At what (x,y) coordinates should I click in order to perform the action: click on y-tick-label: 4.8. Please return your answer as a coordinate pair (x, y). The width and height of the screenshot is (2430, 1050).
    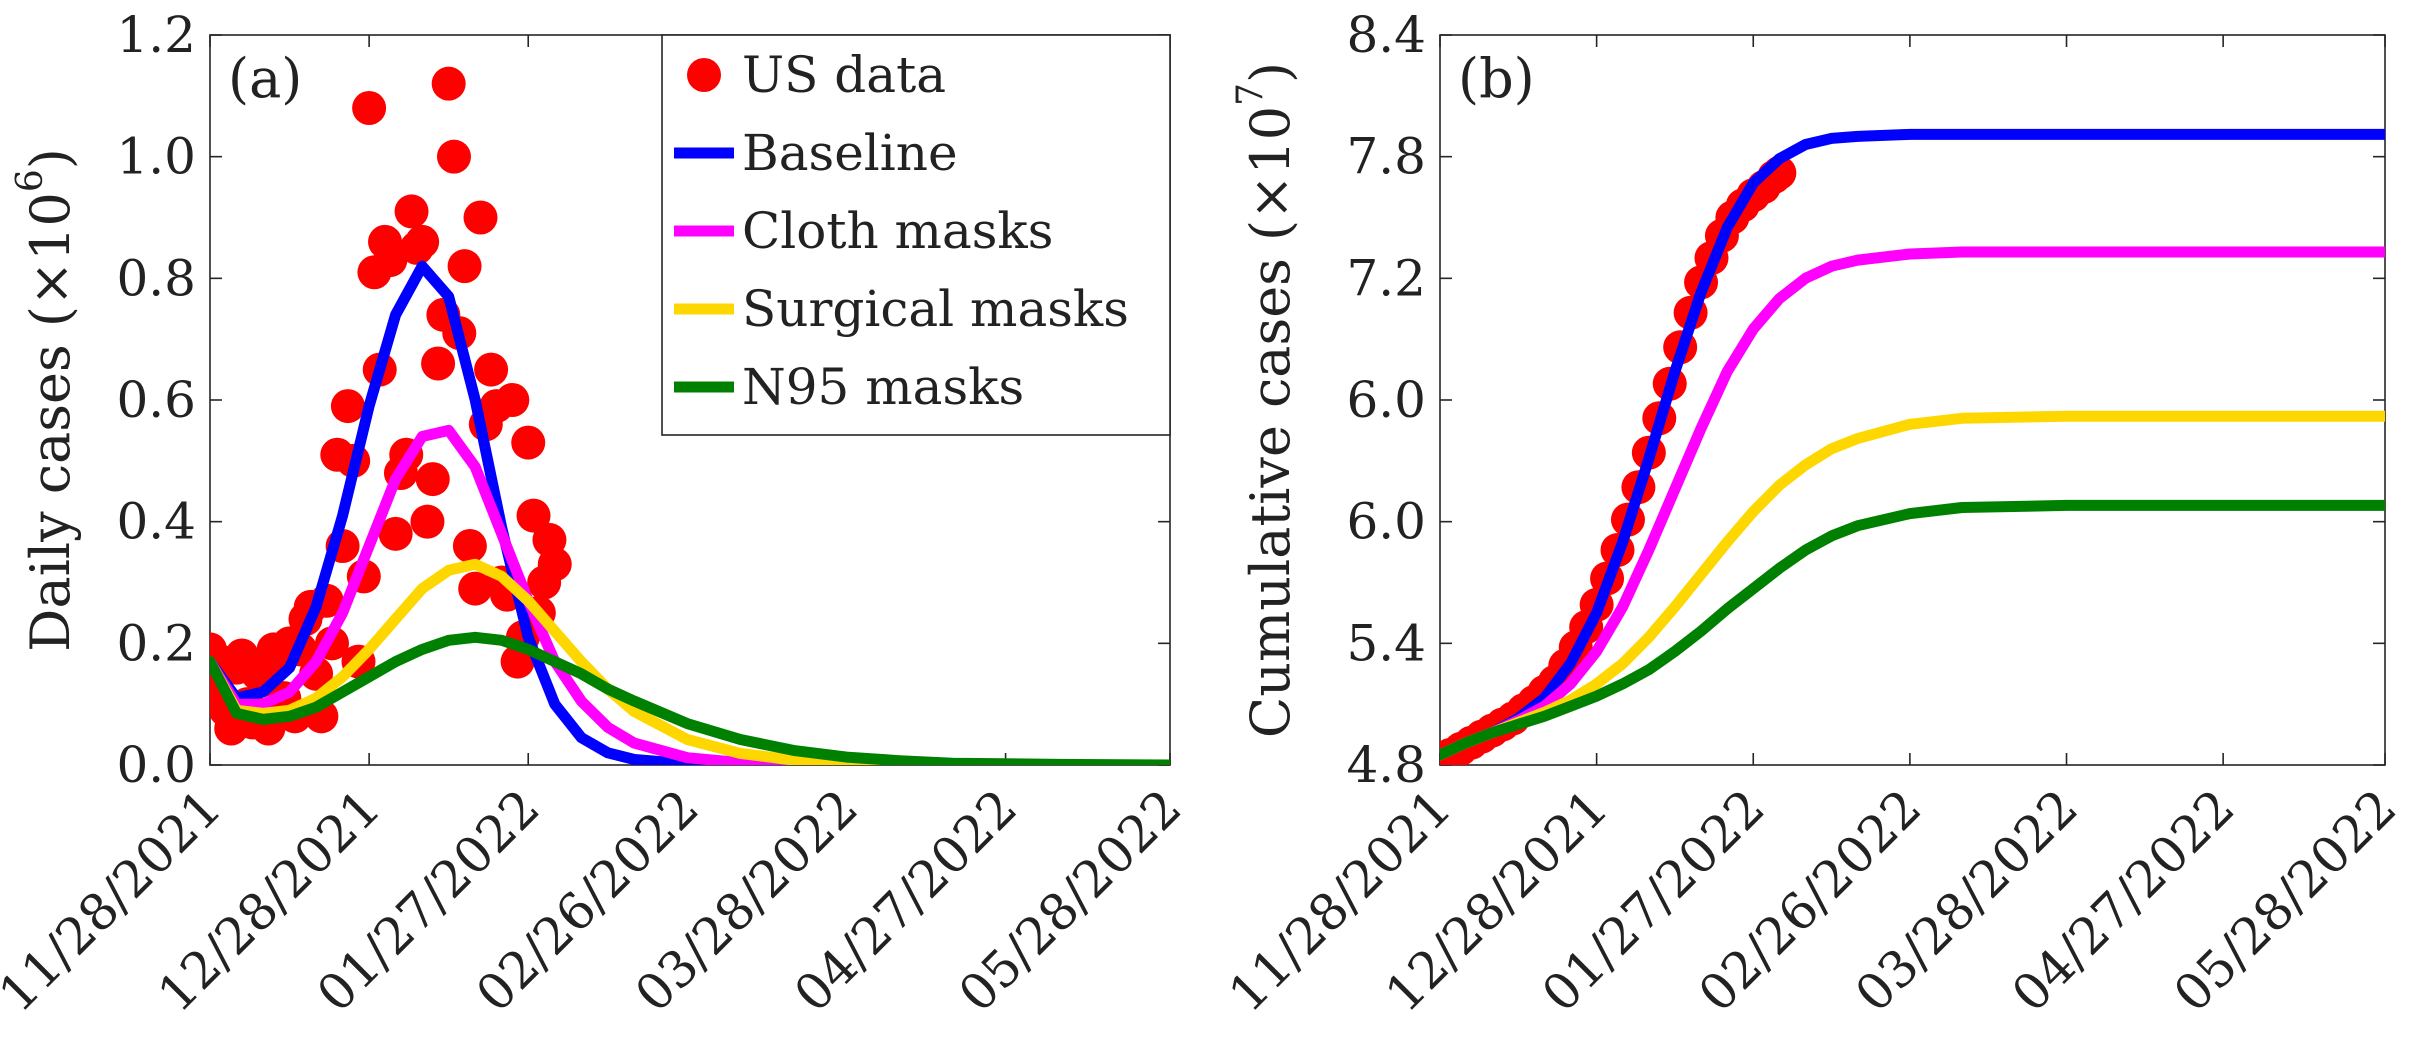
    Looking at the image, I should click on (1386, 765).